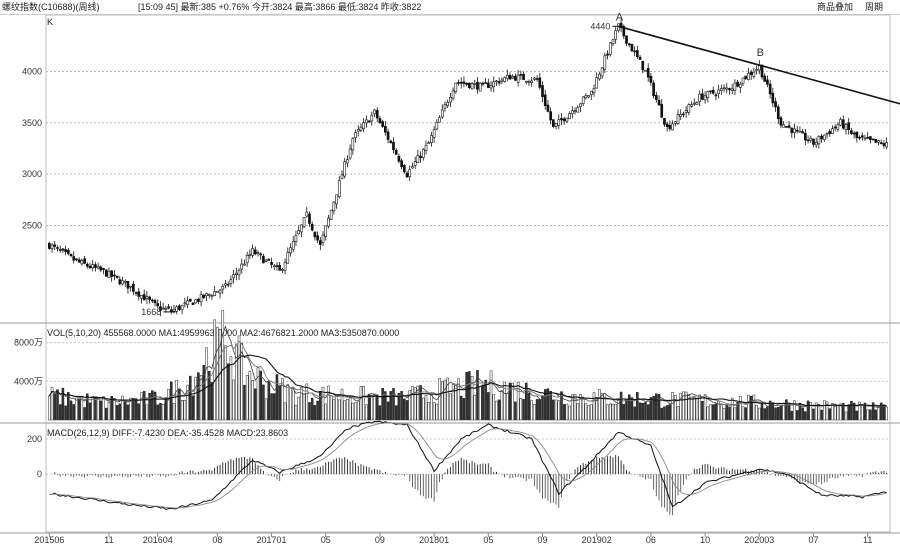 The width and height of the screenshot is (900, 545). What do you see at coordinates (874, 7) in the screenshot?
I see `period-button: 周期` at bounding box center [874, 7].